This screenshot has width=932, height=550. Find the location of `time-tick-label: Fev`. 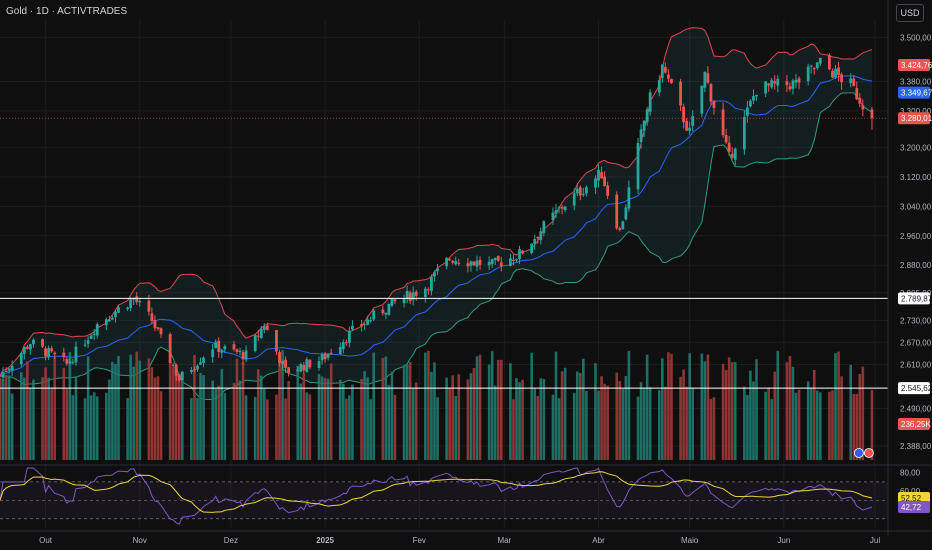

time-tick-label: Fev is located at coordinates (419, 540).